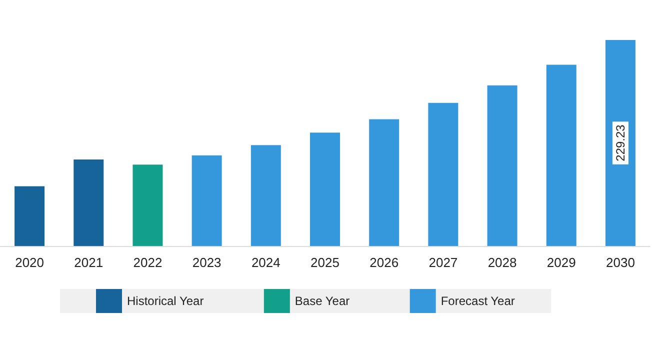 This screenshot has width=662, height=343. Describe the element at coordinates (443, 262) in the screenshot. I see `x-tick-label: 2027` at that location.